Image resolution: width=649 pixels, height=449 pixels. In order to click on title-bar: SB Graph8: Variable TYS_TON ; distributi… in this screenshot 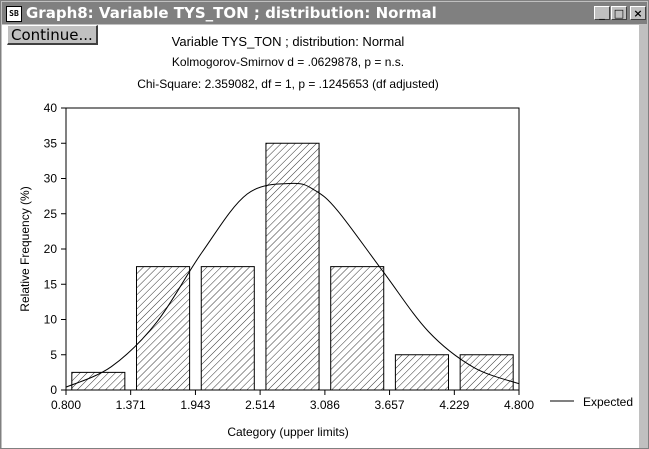, I will do `click(324, 13)`.